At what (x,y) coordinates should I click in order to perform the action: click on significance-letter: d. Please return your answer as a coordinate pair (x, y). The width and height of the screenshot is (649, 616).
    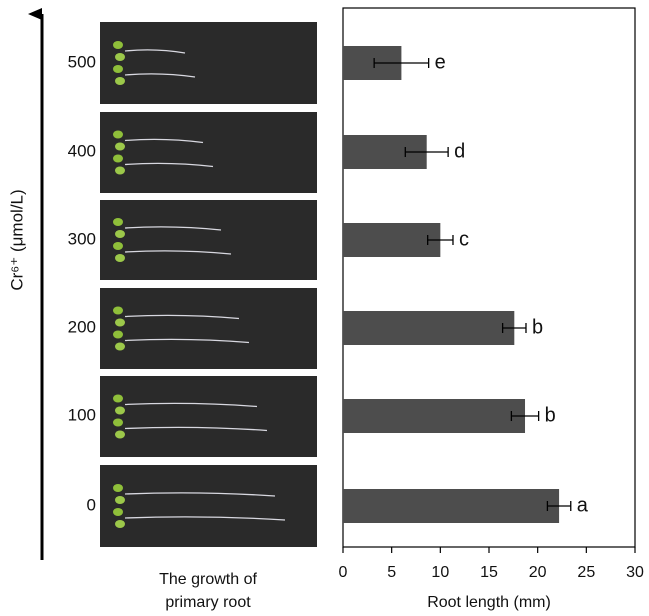
    Looking at the image, I should click on (459, 151).